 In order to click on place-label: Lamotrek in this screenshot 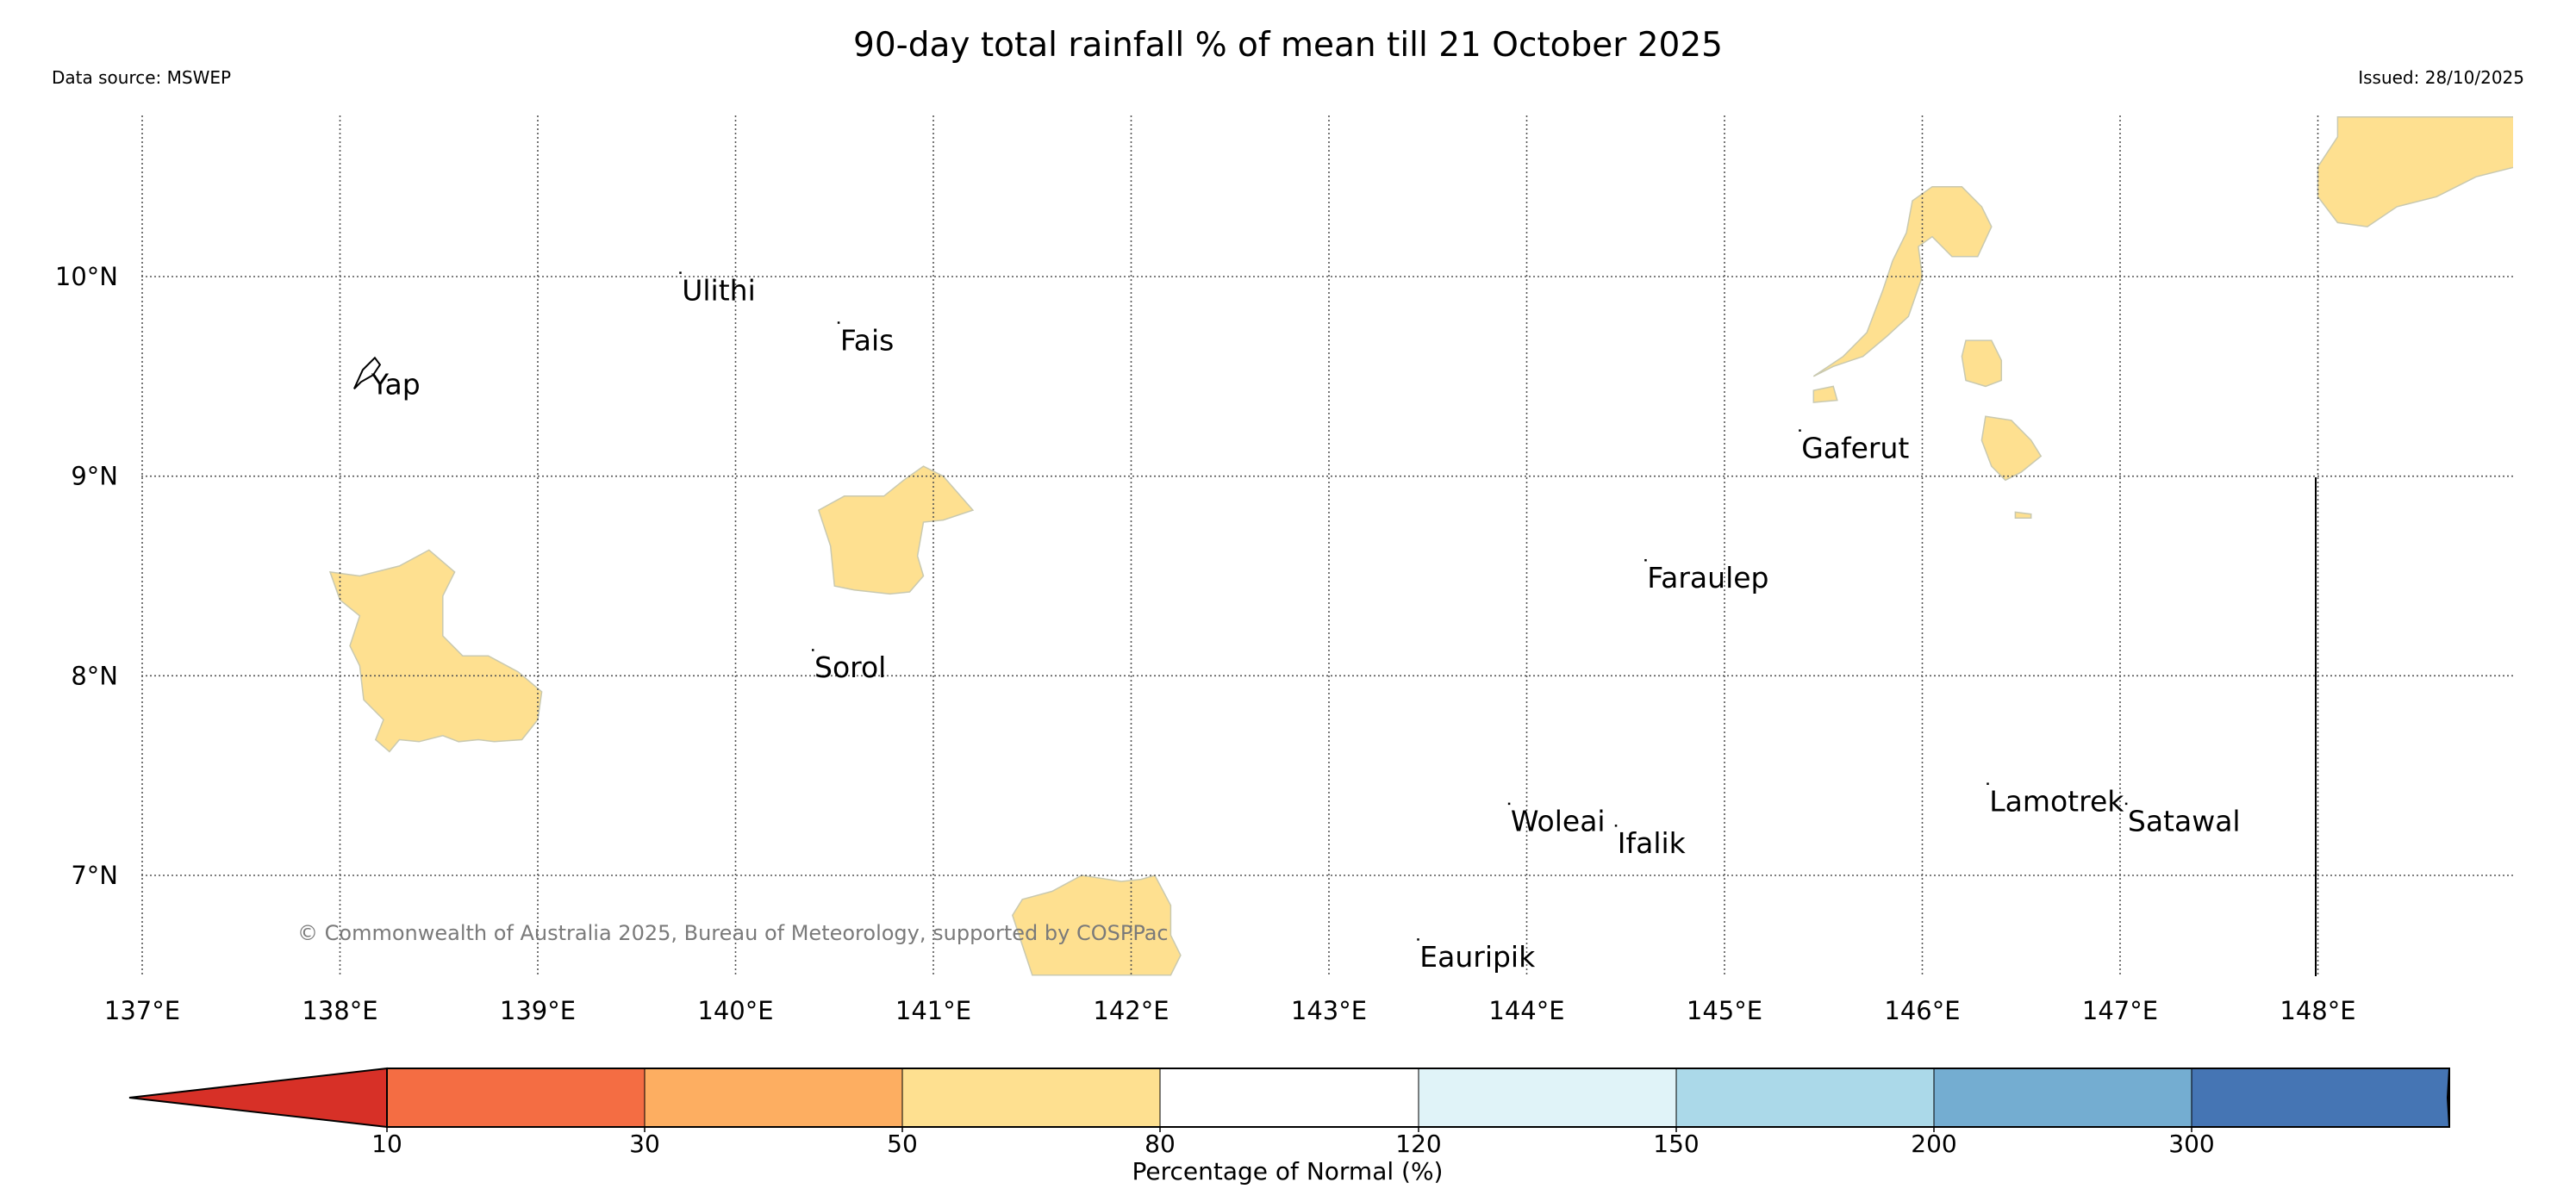, I will do `click(2056, 801)`.